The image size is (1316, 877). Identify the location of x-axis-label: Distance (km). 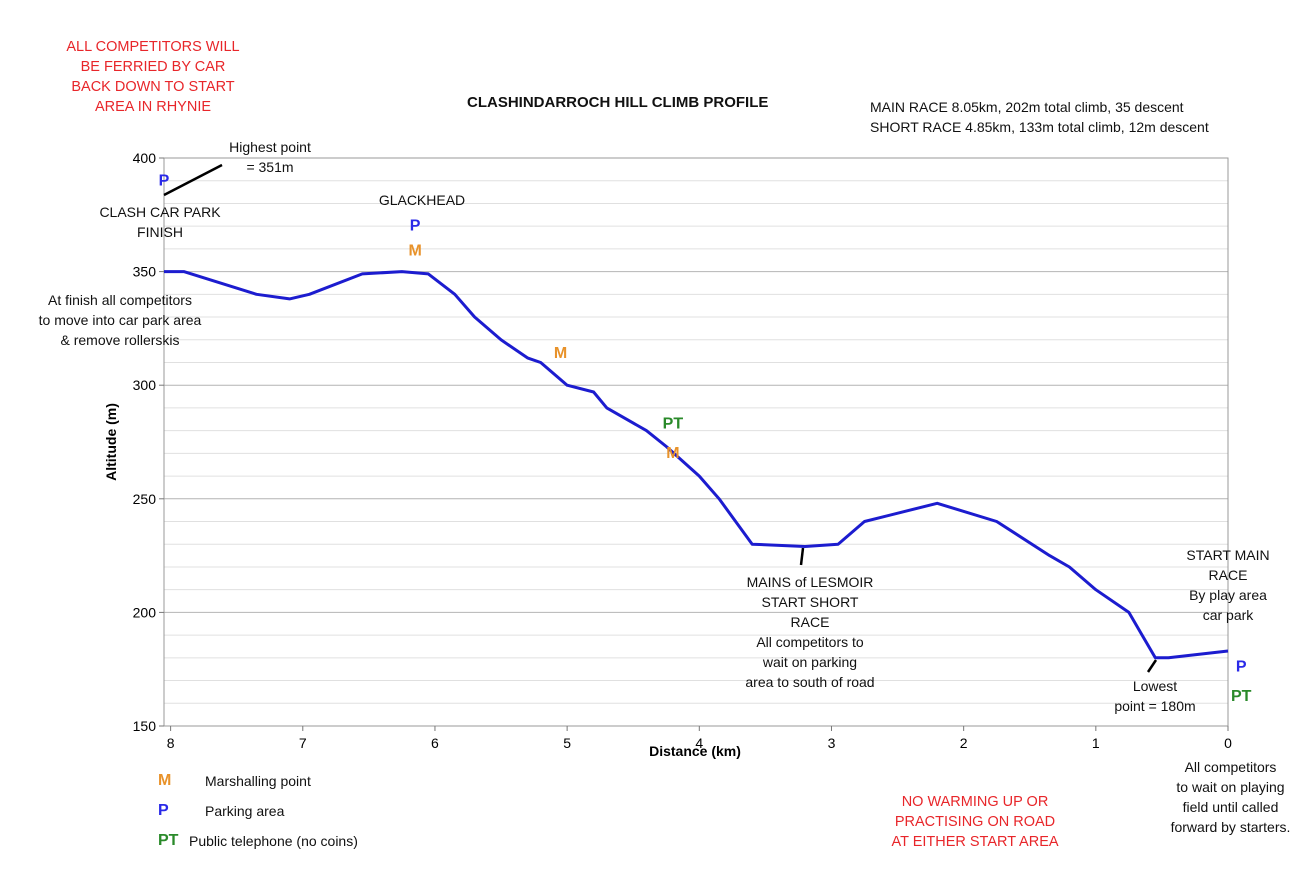
(695, 751).